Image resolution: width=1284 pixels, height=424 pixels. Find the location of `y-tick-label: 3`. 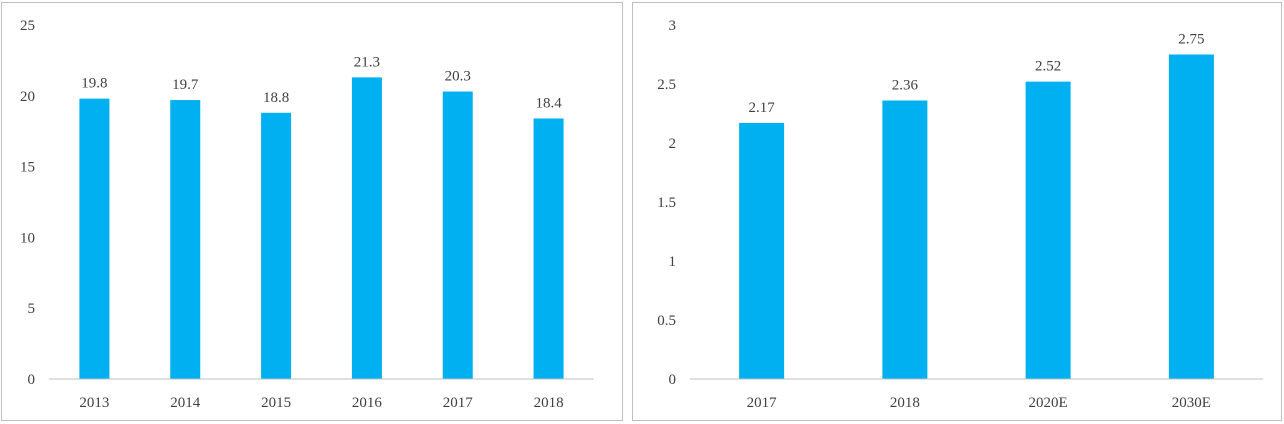

y-tick-label: 3 is located at coordinates (673, 26).